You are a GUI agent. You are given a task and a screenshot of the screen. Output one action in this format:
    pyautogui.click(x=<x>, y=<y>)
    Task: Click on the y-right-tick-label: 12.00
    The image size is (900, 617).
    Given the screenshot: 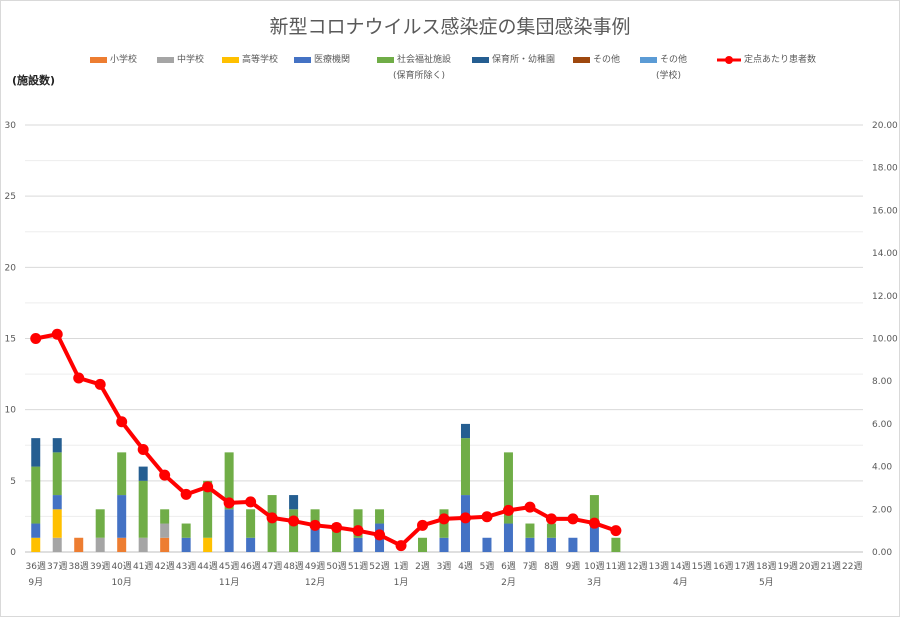 What is the action you would take?
    pyautogui.click(x=885, y=297)
    